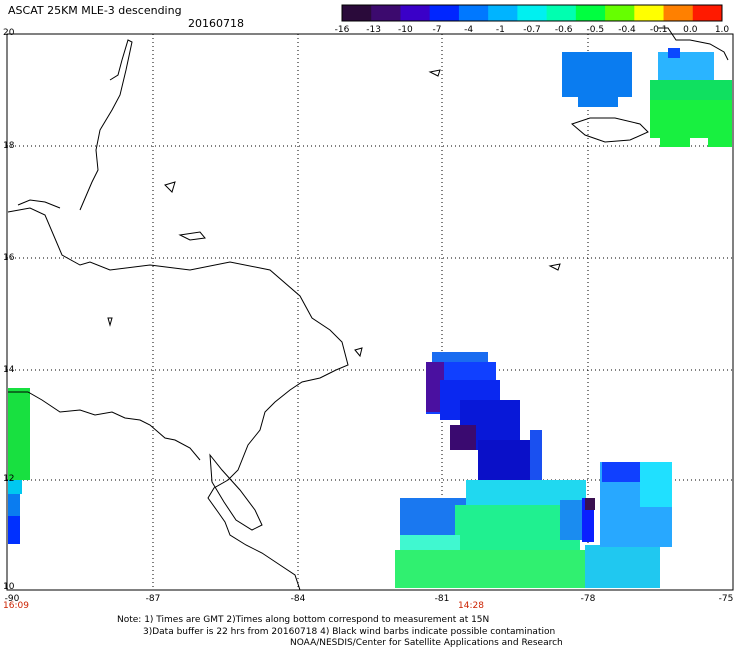 This screenshot has width=740, height=650. Describe the element at coordinates (153, 599) in the screenshot. I see `lon-label: -87` at that location.